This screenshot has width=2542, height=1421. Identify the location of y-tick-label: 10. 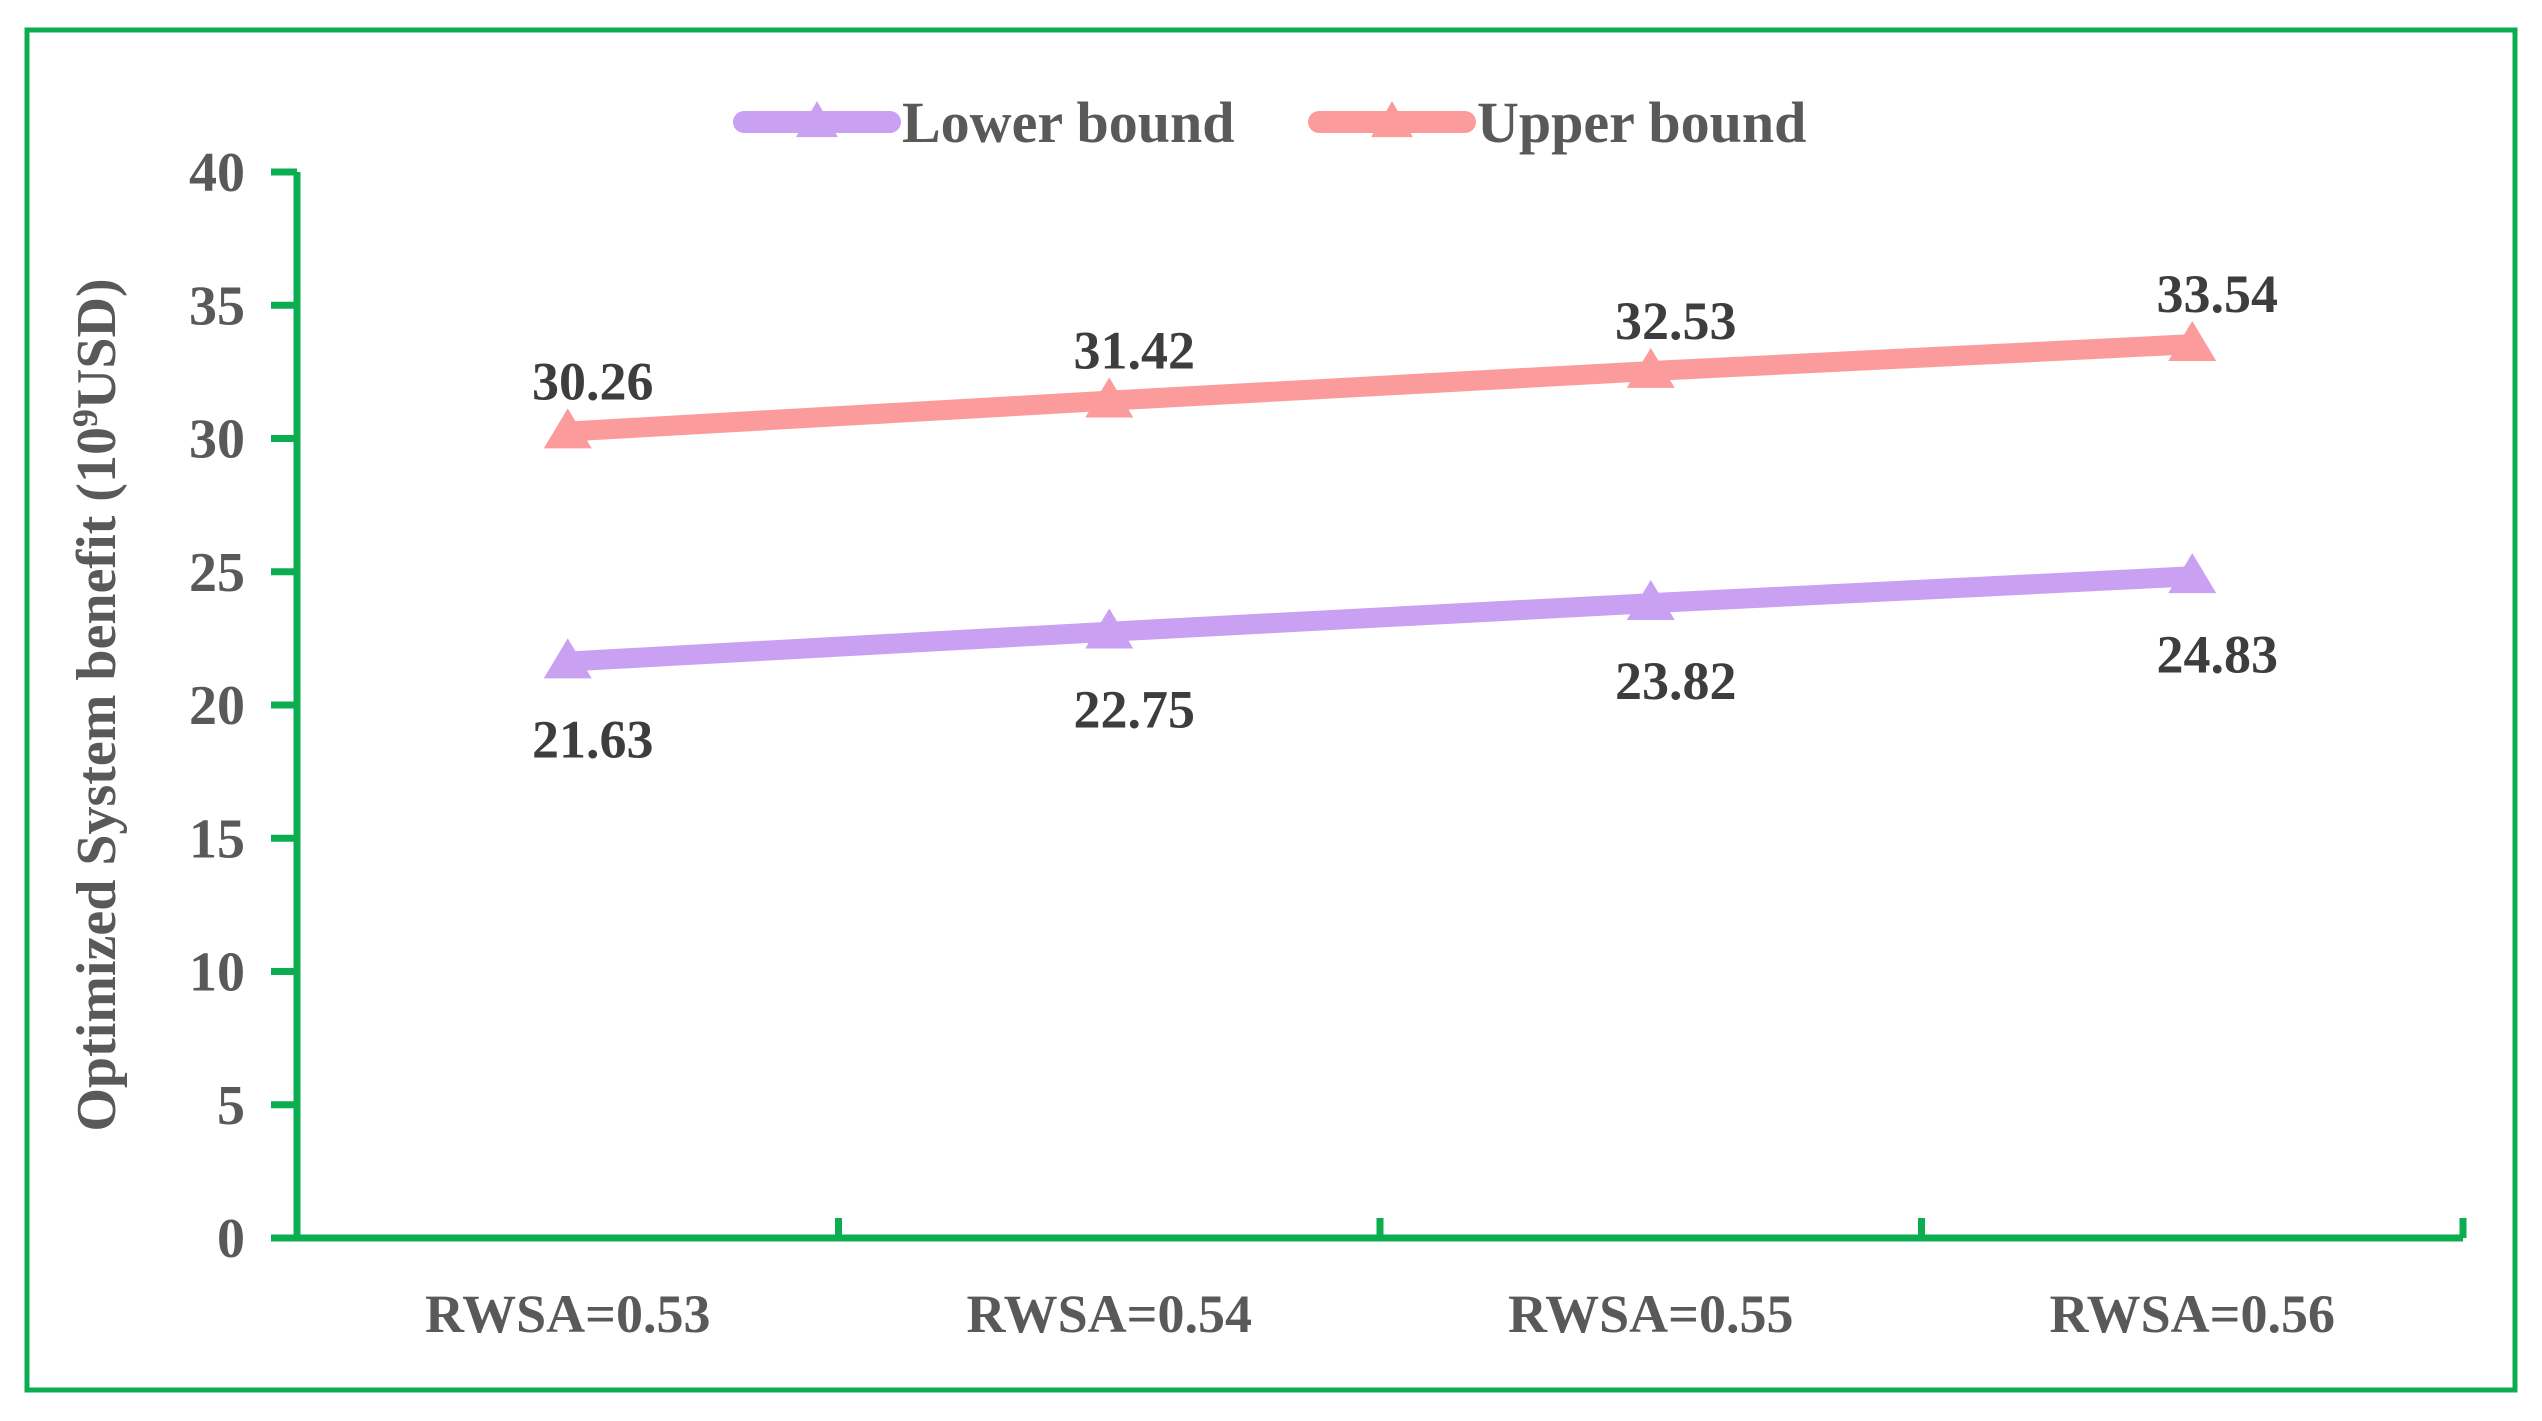
(217, 973).